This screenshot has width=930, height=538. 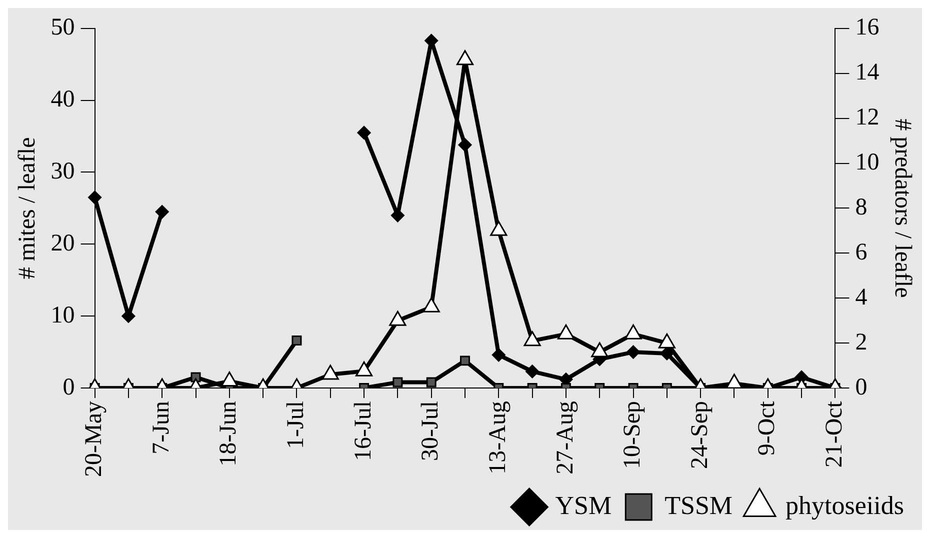 I want to click on y2-tick-label: 0, so click(x=861, y=387).